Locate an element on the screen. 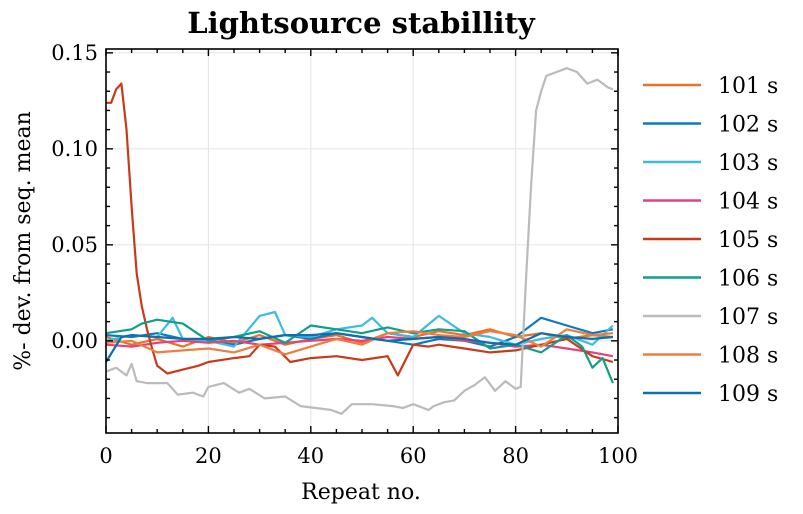 The width and height of the screenshot is (803, 514). x-tick-label: 60 is located at coordinates (413, 456).